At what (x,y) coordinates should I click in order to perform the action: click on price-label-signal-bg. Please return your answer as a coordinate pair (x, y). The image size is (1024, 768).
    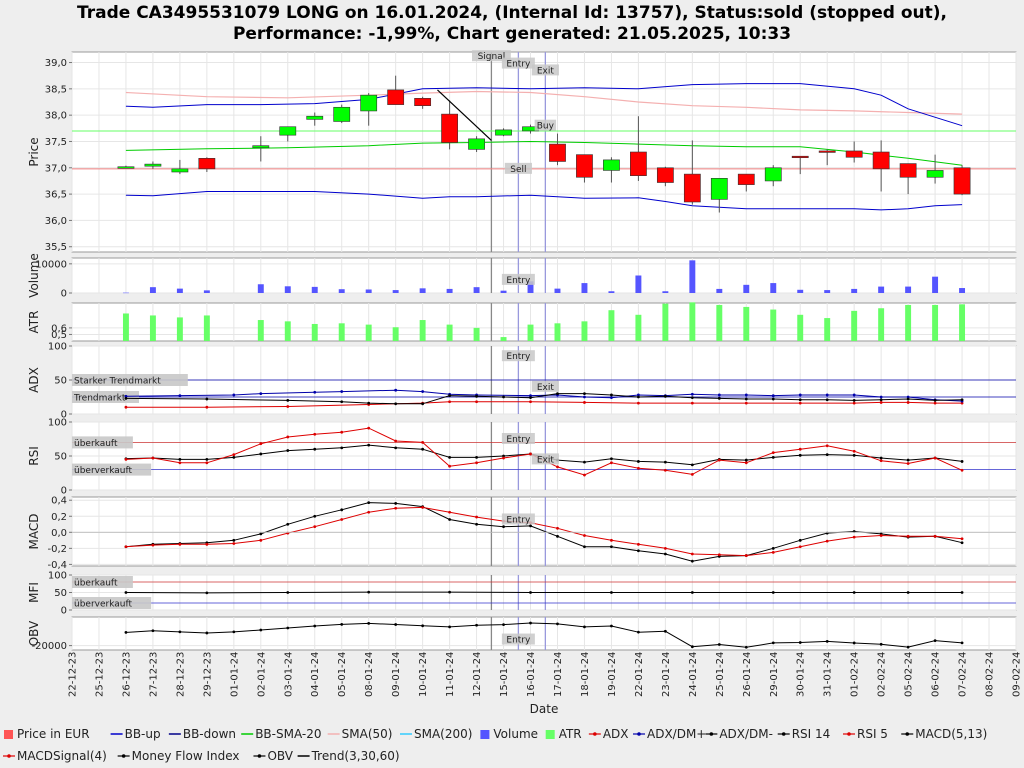
    Looking at the image, I should click on (491, 56).